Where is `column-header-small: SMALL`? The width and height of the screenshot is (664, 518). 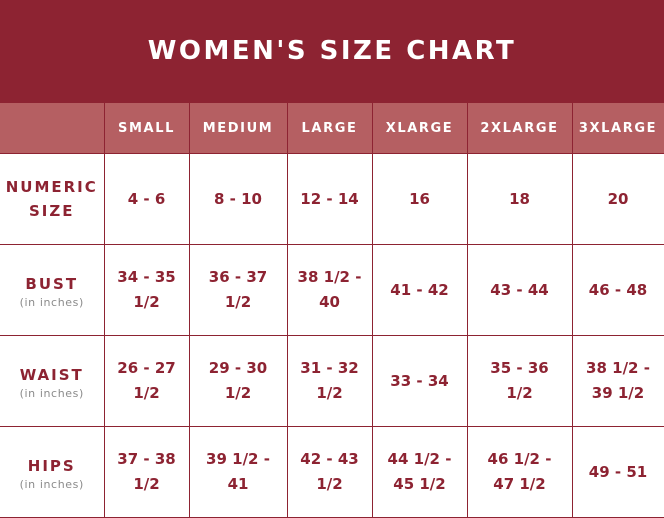
column-header-small: SMALL is located at coordinates (146, 128).